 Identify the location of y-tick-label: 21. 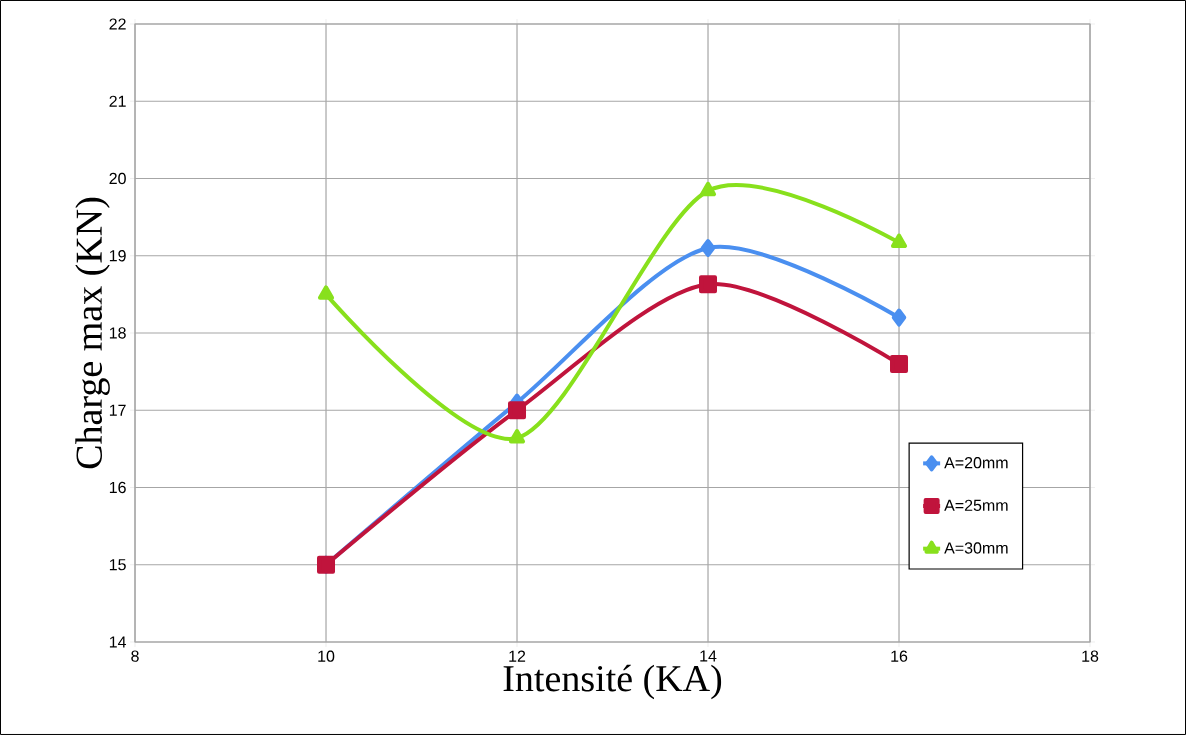
(117, 101).